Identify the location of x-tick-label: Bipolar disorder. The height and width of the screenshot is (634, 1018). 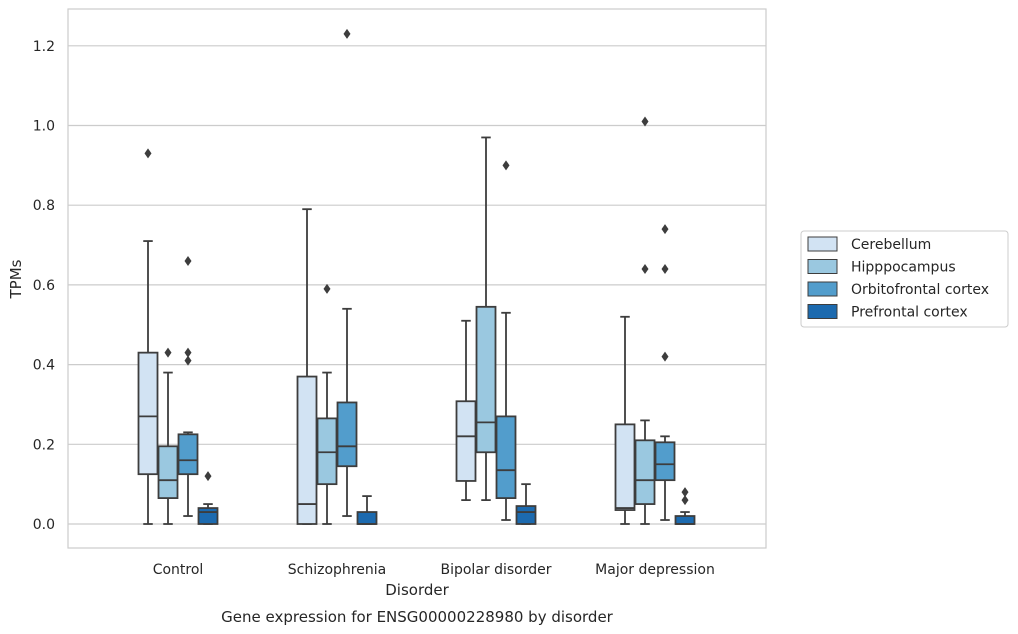
(495, 570).